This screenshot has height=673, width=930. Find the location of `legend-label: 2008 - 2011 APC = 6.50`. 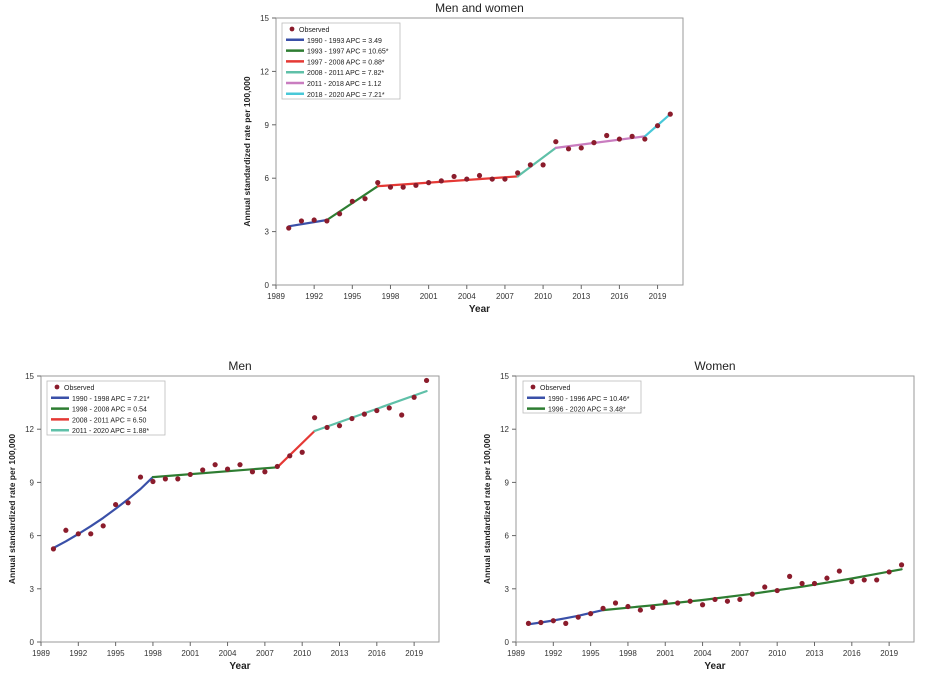

legend-label: 2008 - 2011 APC = 6.50 is located at coordinates (109, 420).